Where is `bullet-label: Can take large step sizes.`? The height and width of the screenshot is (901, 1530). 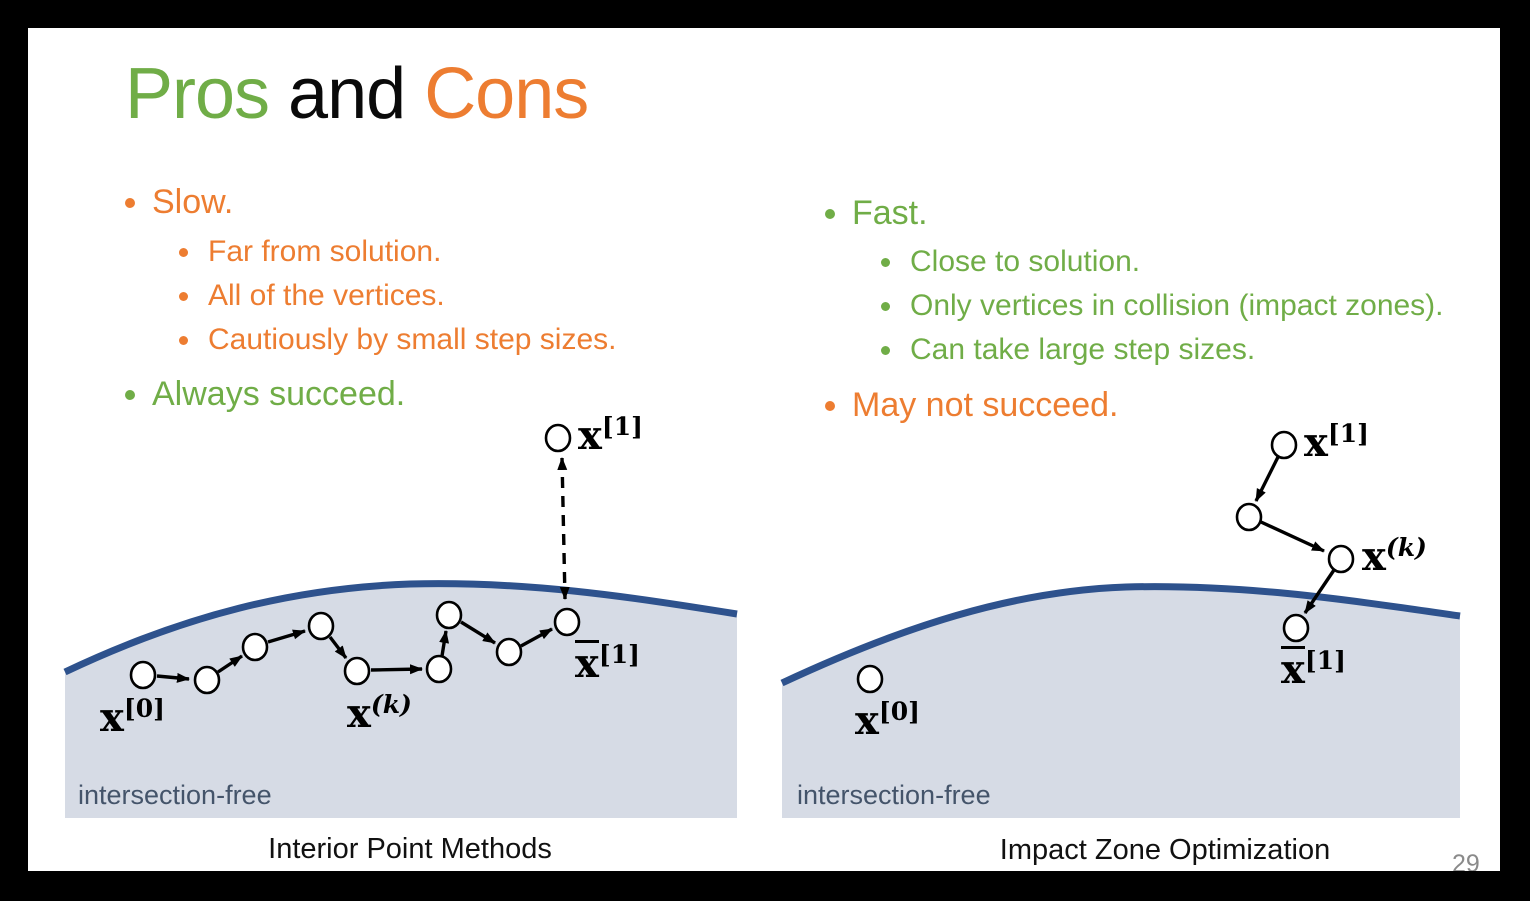 bullet-label: Can take large step sizes. is located at coordinates (1083, 349).